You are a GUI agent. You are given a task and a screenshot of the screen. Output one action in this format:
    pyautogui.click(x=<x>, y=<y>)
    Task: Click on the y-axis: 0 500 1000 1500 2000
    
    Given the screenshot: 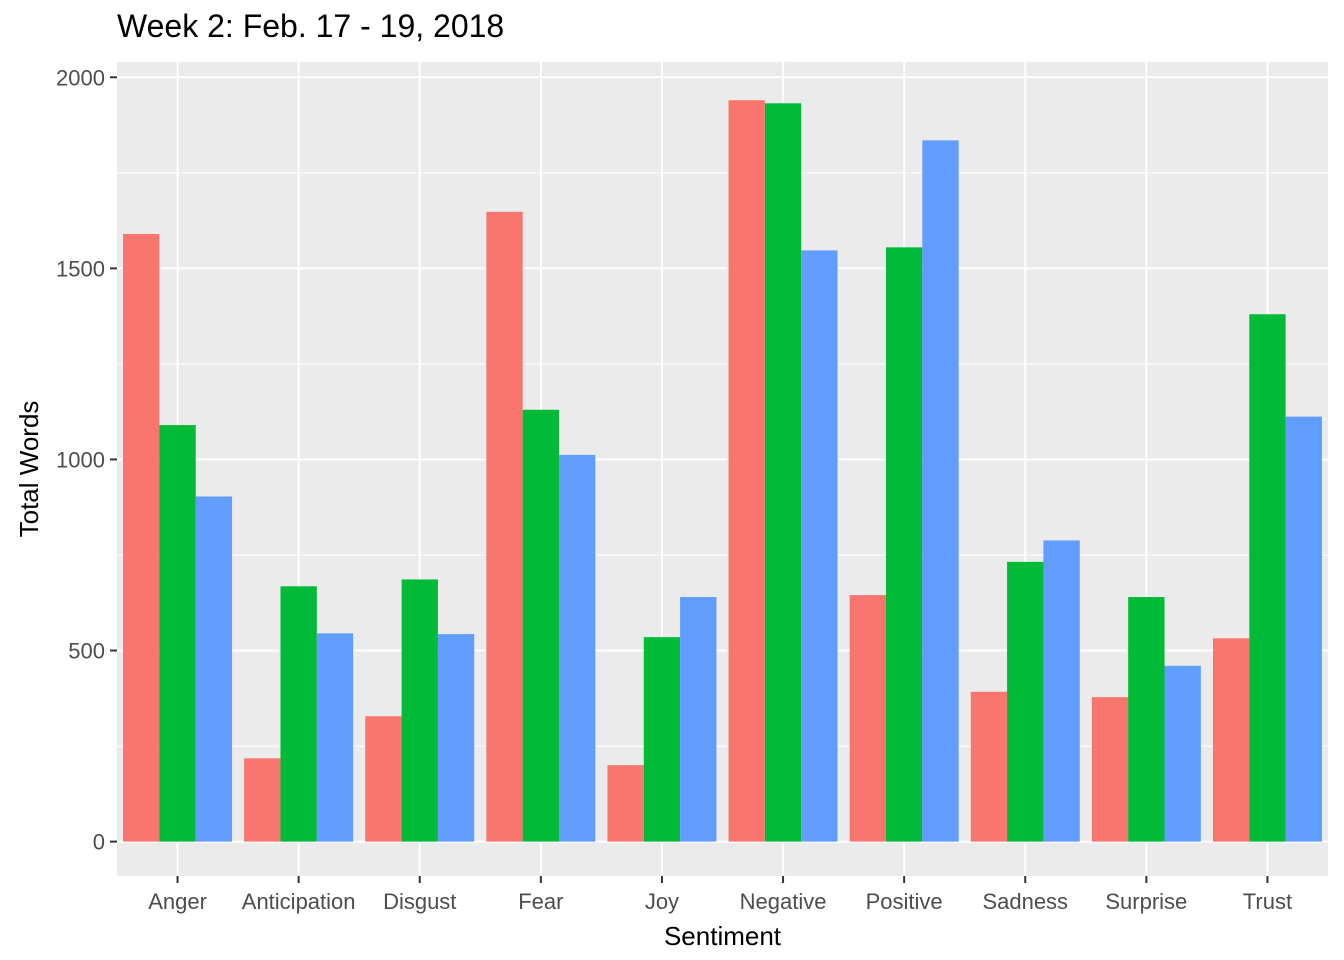 What is the action you would take?
    pyautogui.click(x=86, y=460)
    